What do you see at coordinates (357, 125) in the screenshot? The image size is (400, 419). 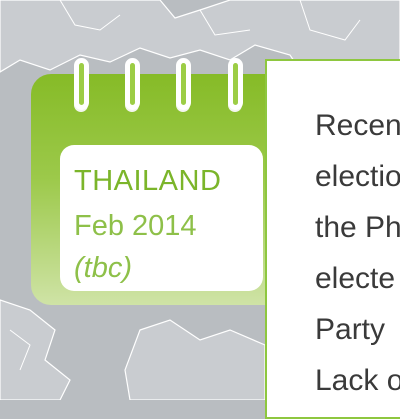 I see `text-line: Recen` at bounding box center [357, 125].